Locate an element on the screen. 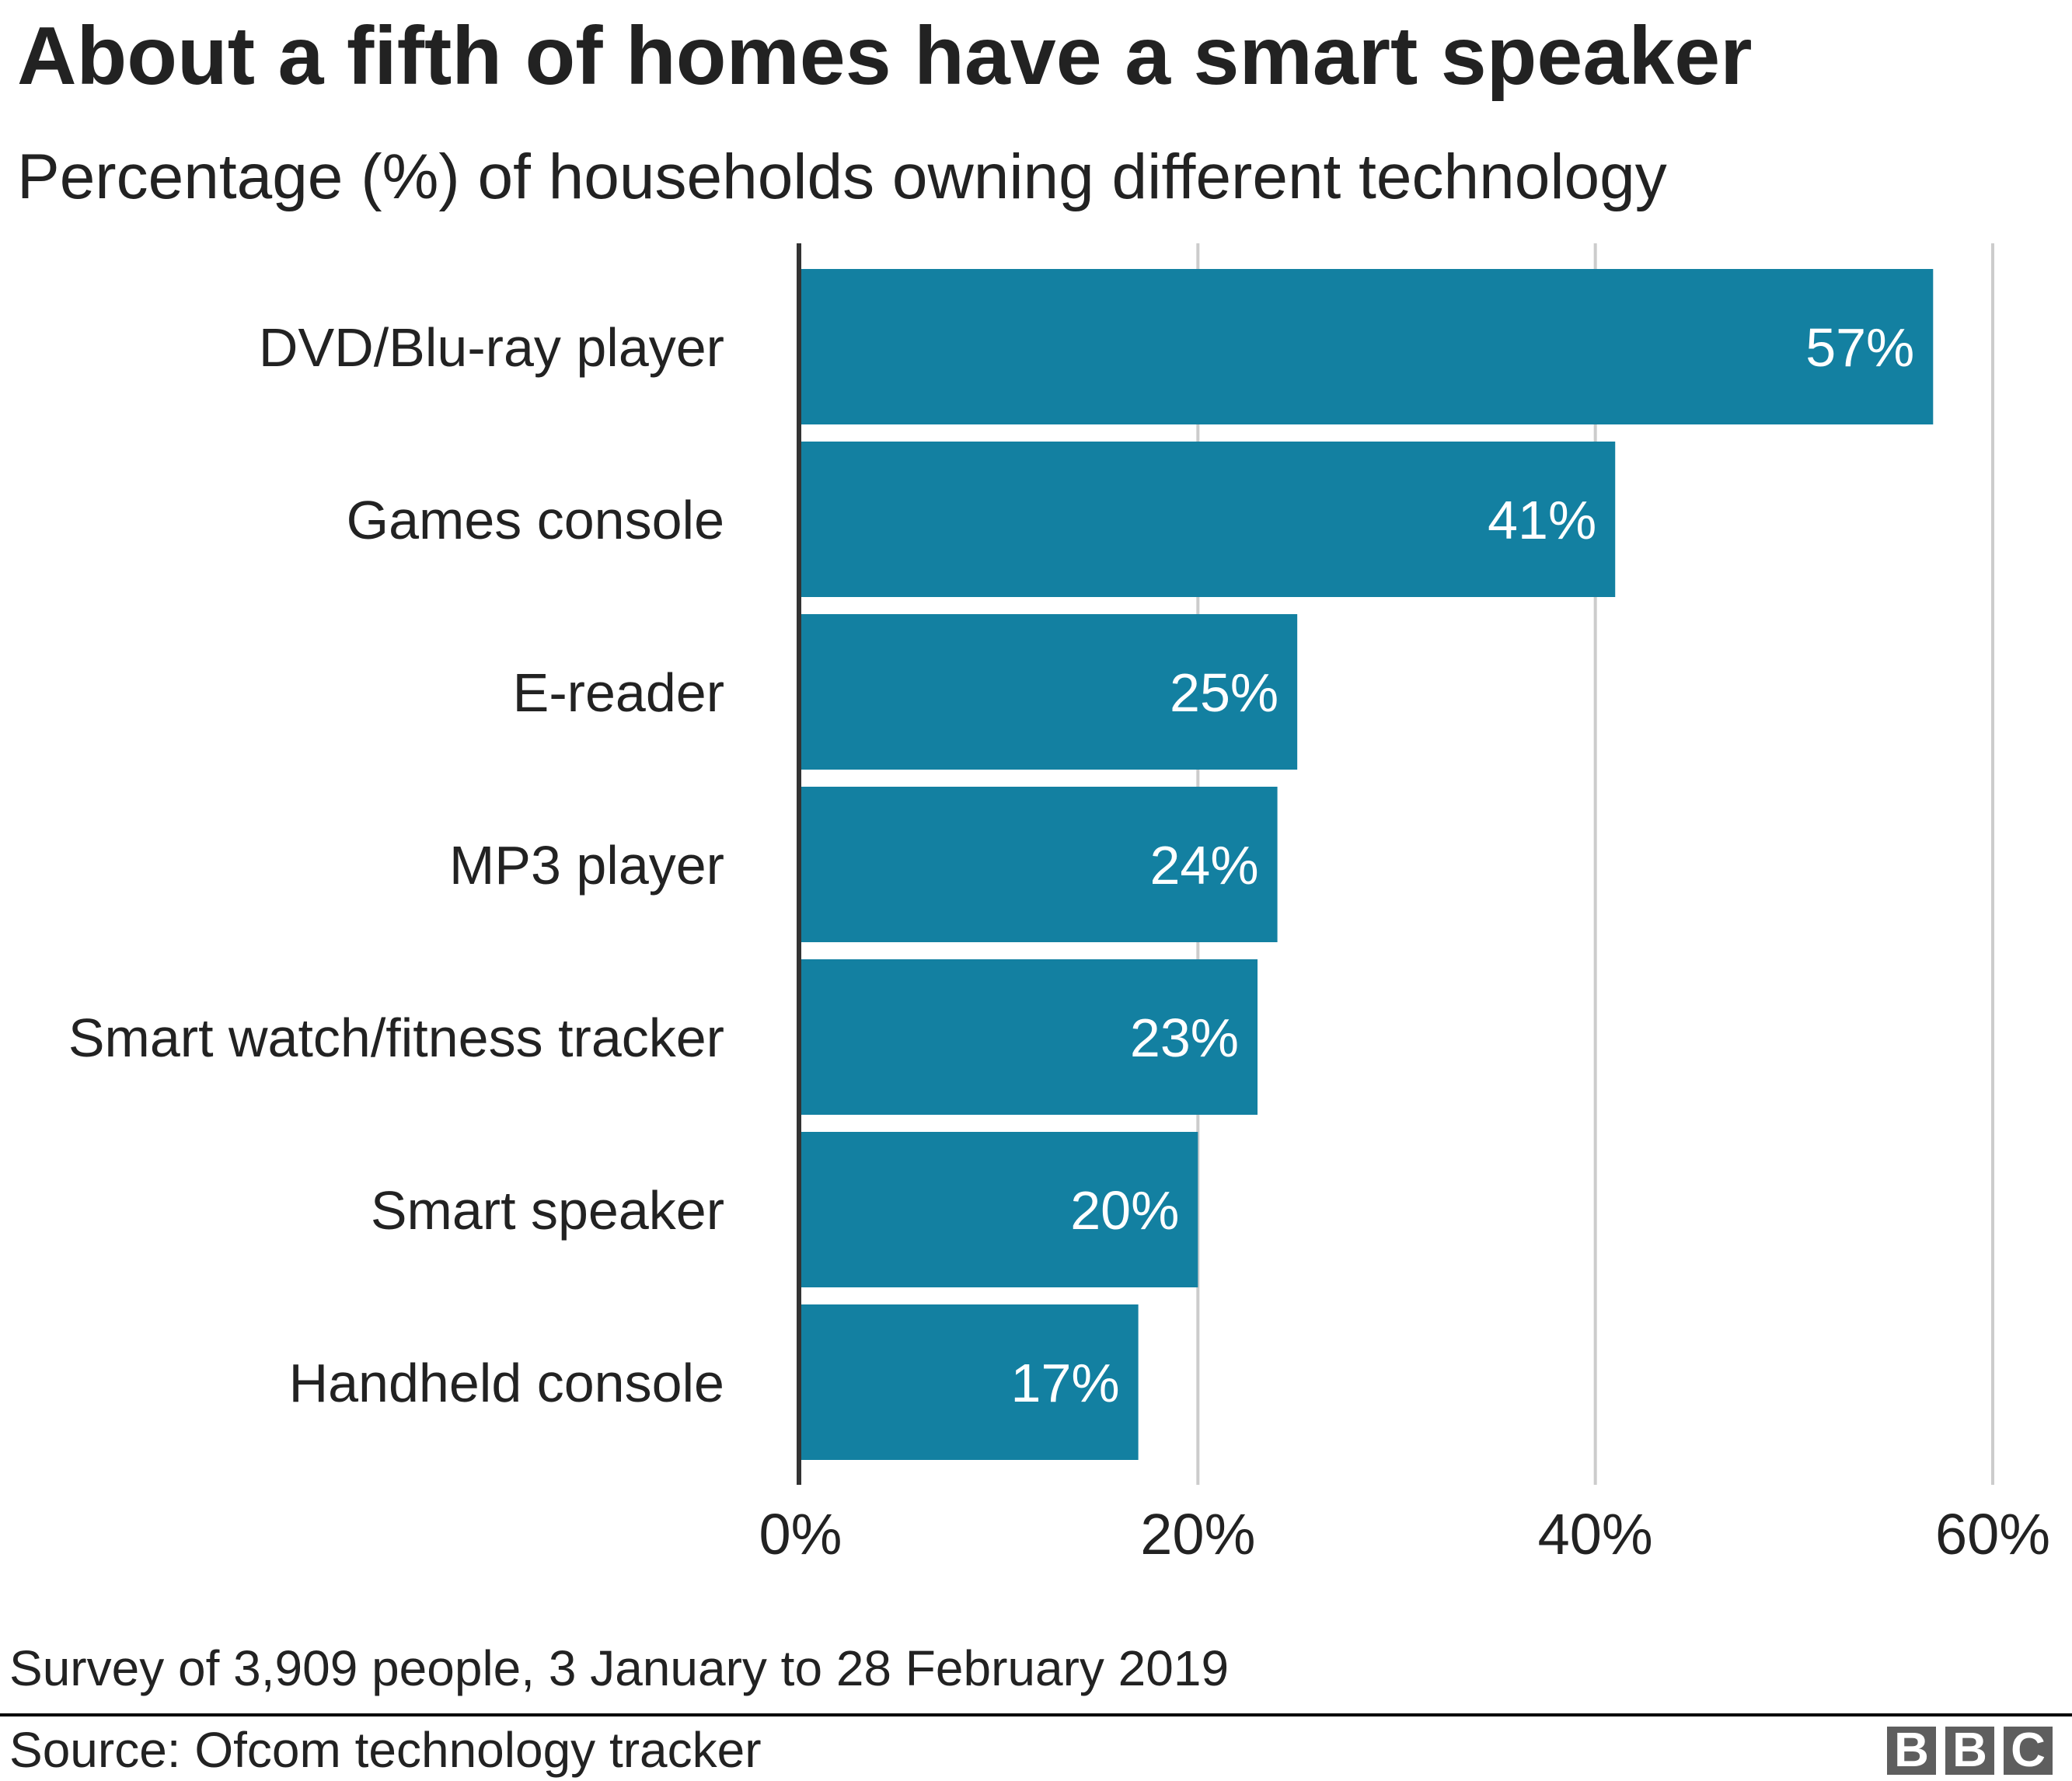 This screenshot has width=2072, height=1781. category-label: Smart watch/fitness tracker is located at coordinates (396, 1037).